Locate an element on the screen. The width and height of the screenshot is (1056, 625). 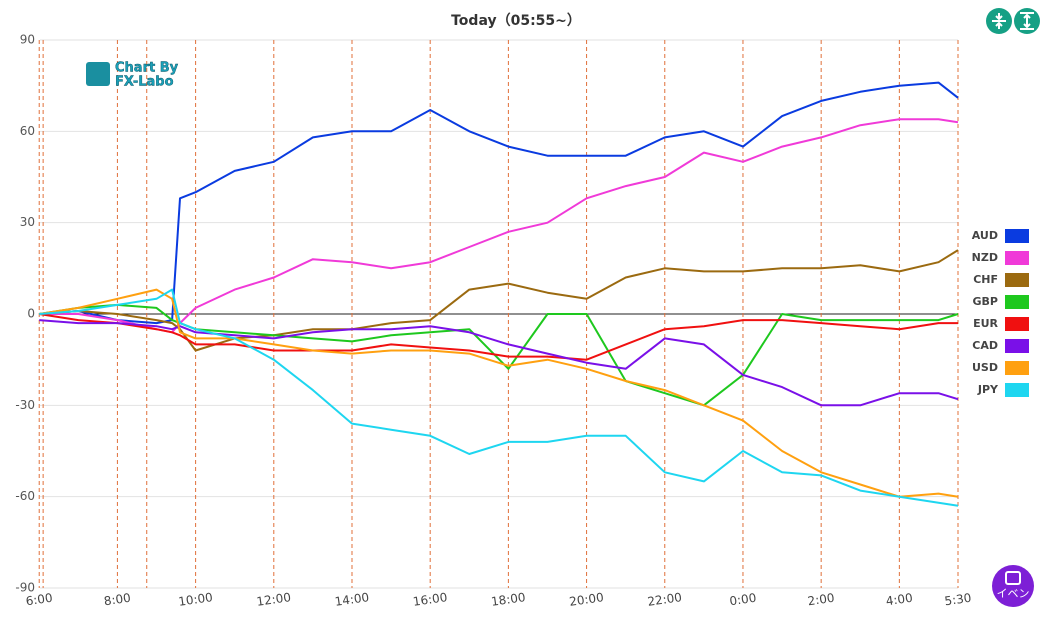
event-button-circle is located at coordinates (1013, 586).